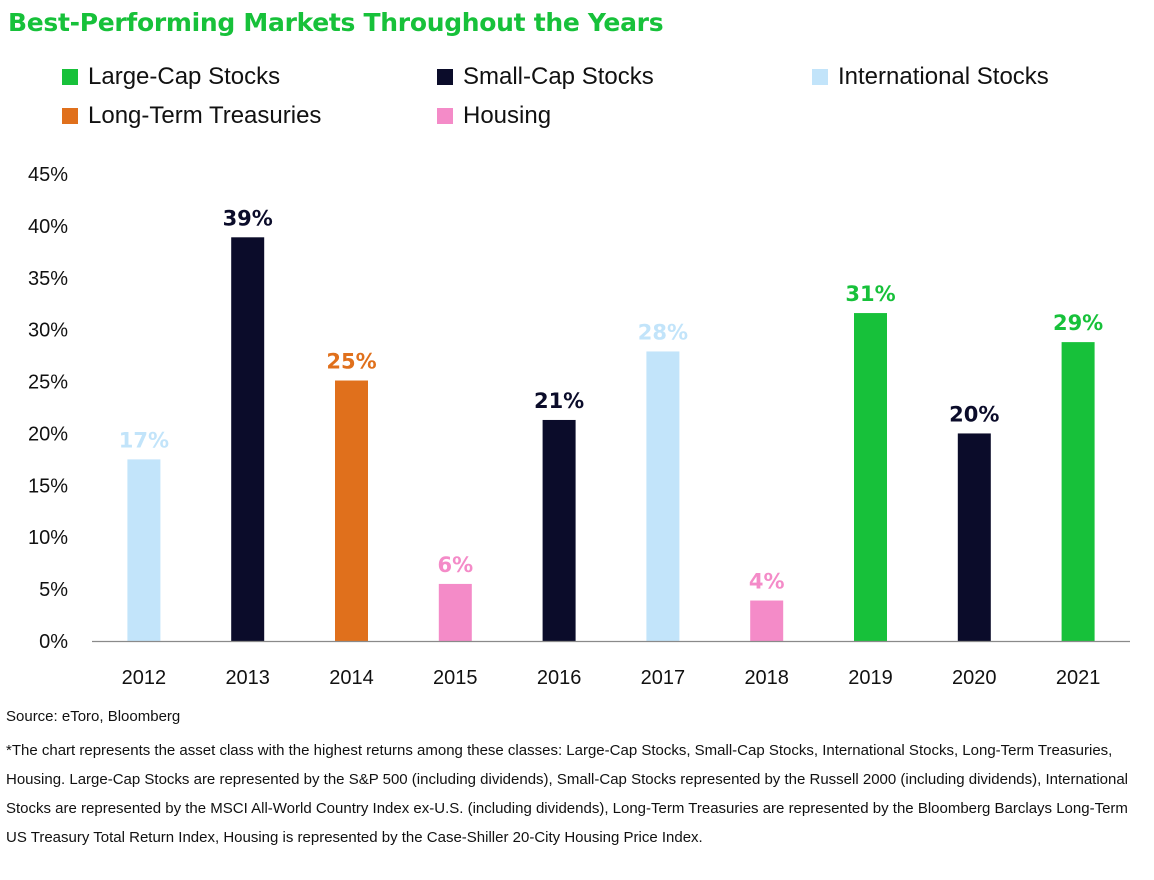 This screenshot has width=1154, height=880. What do you see at coordinates (48, 227) in the screenshot?
I see `y-tick-label: 40%` at bounding box center [48, 227].